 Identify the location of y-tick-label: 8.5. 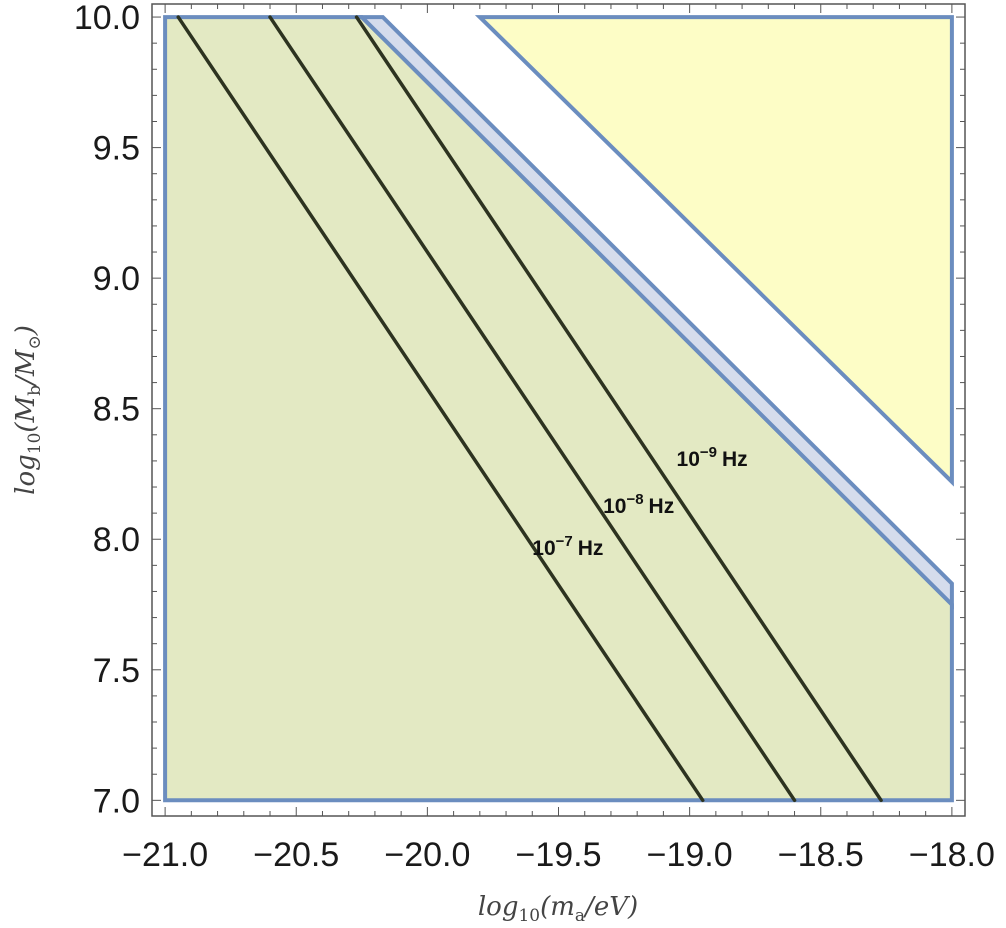
(116, 410).